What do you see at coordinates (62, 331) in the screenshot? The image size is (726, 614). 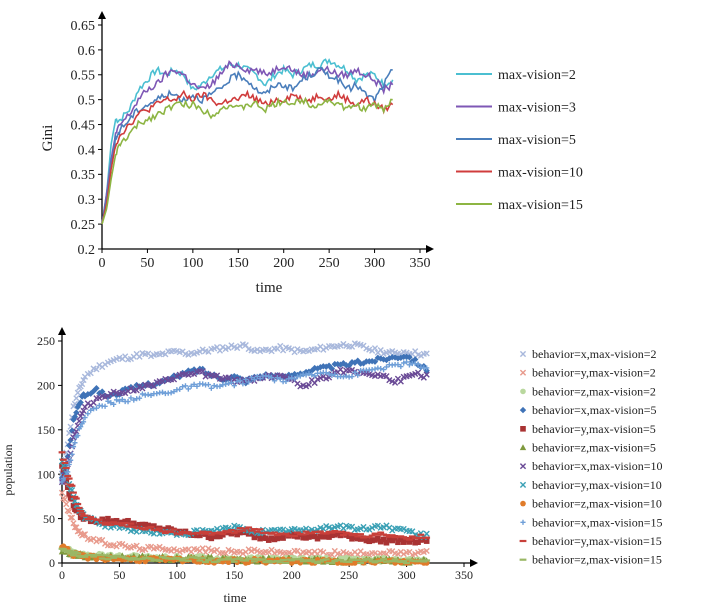 I see `y-axis-arrow` at bounding box center [62, 331].